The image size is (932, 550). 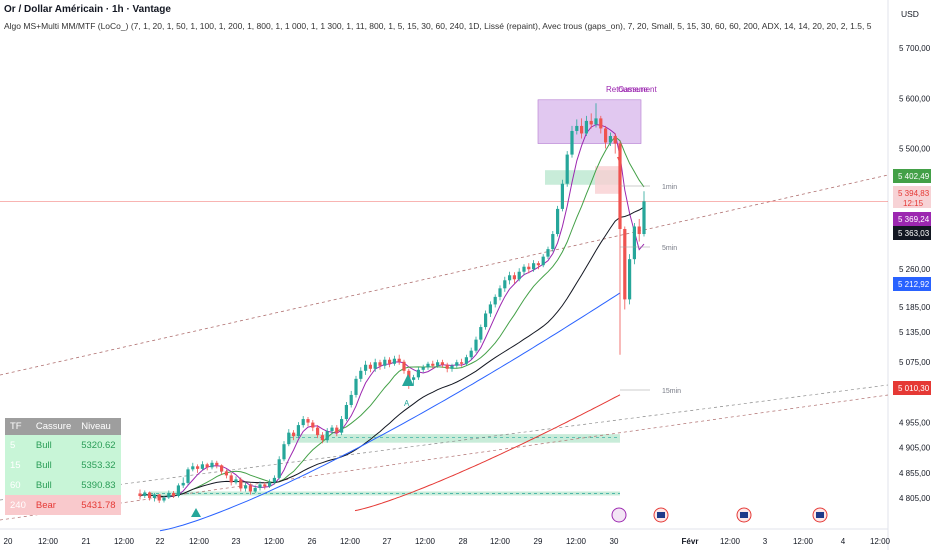 I want to click on annotation-cassure: Cassure, so click(x=633, y=89).